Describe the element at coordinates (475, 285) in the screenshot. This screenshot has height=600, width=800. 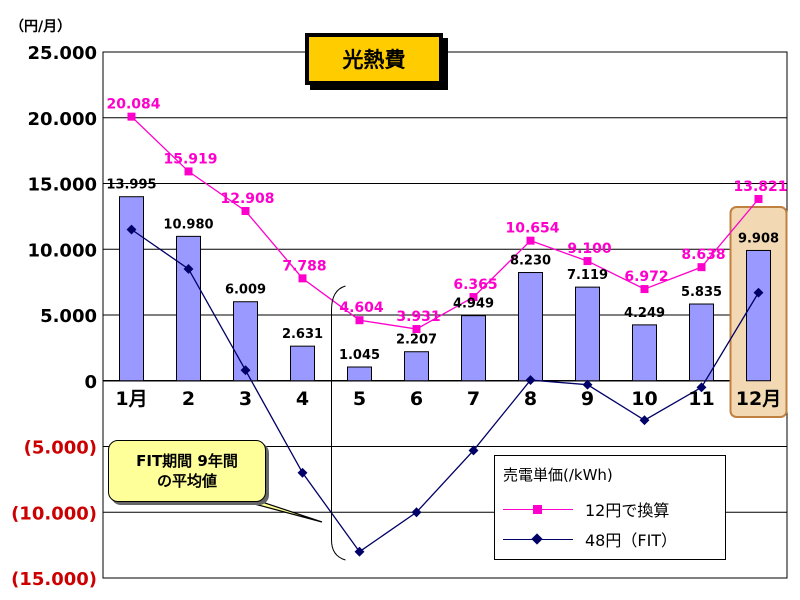
I see `line-data-label: 6.365` at that location.